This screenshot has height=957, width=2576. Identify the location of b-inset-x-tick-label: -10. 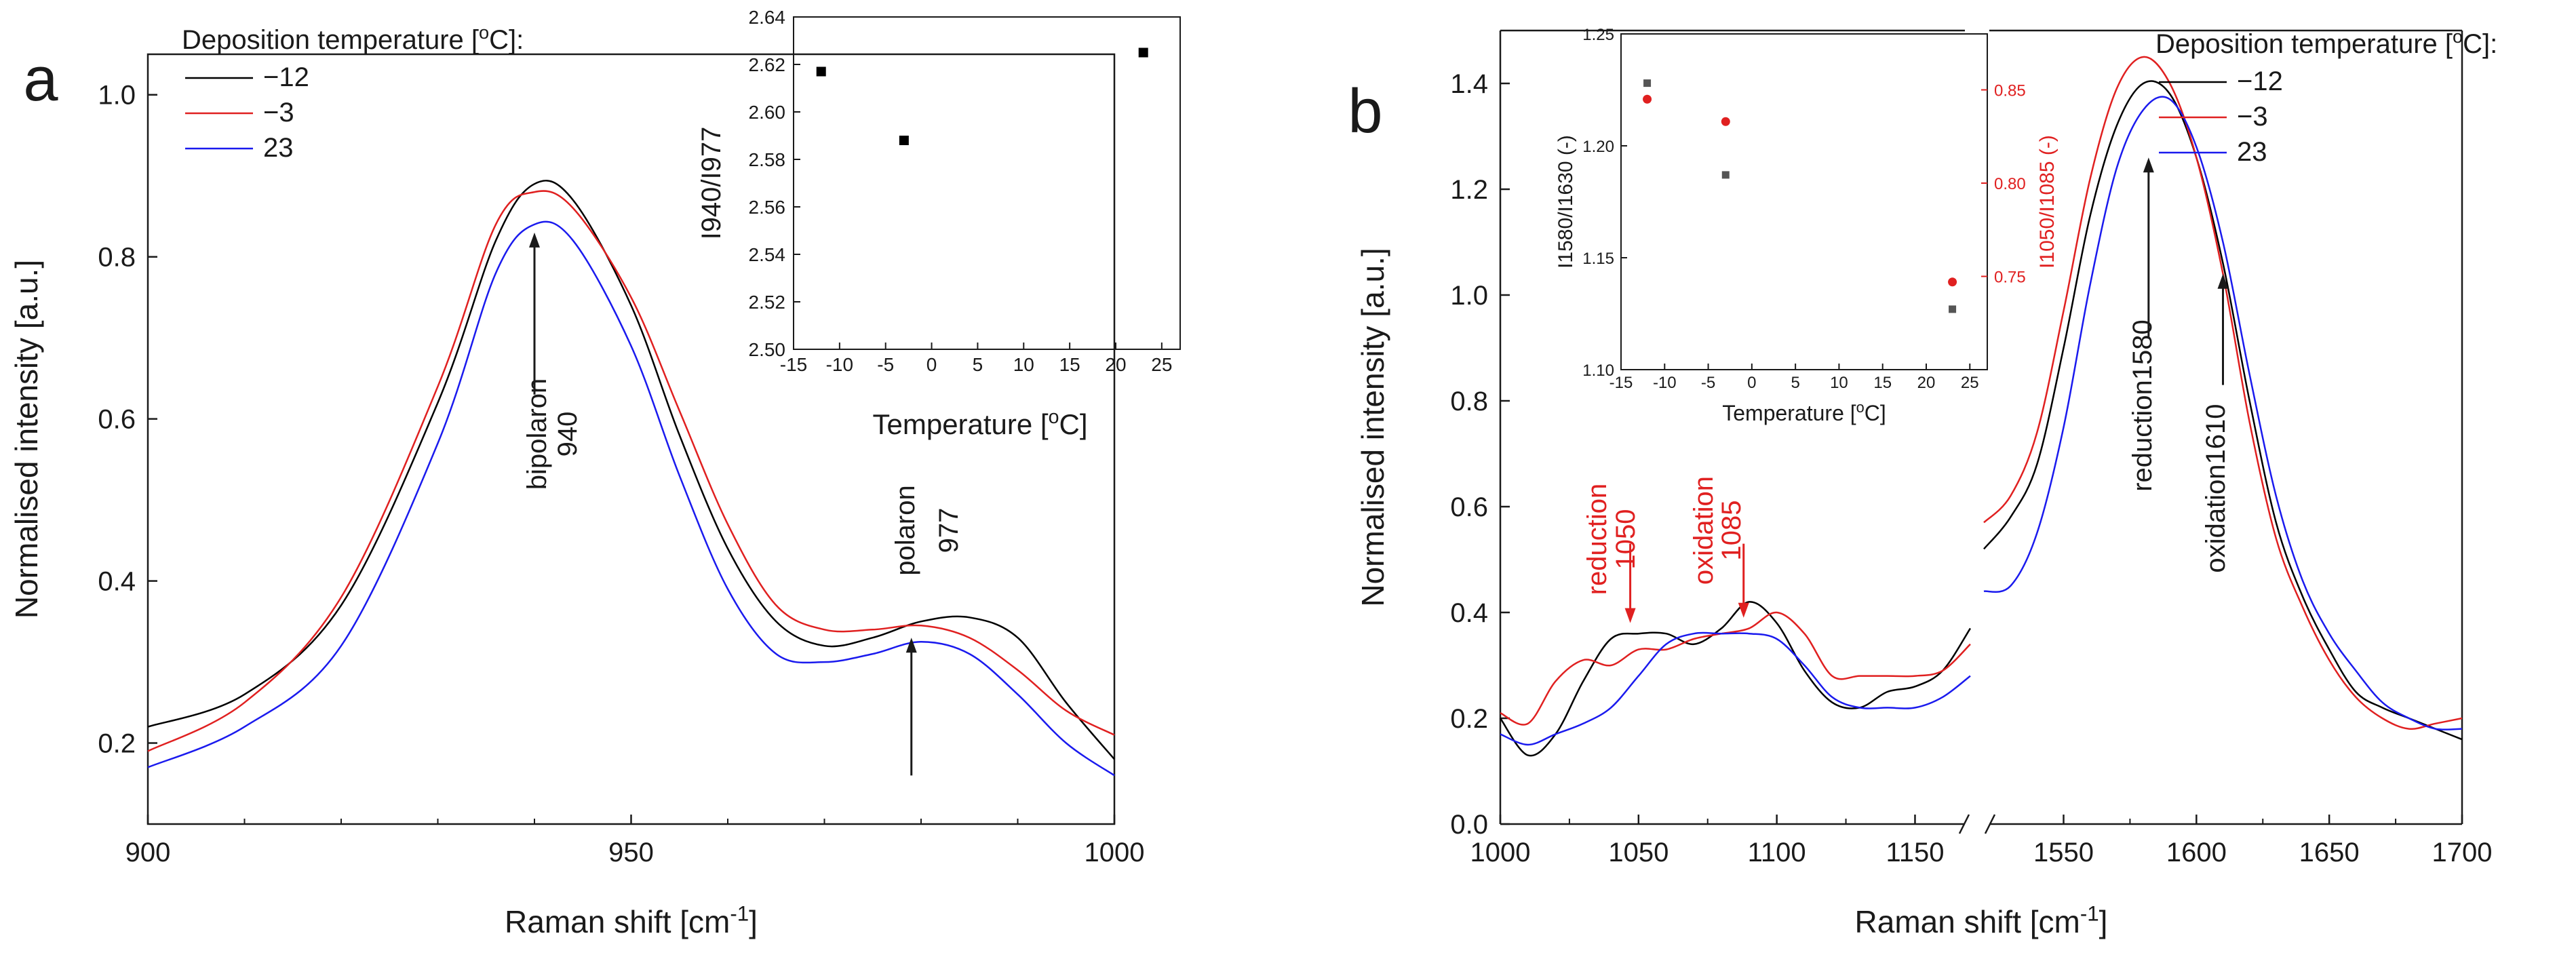
(1665, 383).